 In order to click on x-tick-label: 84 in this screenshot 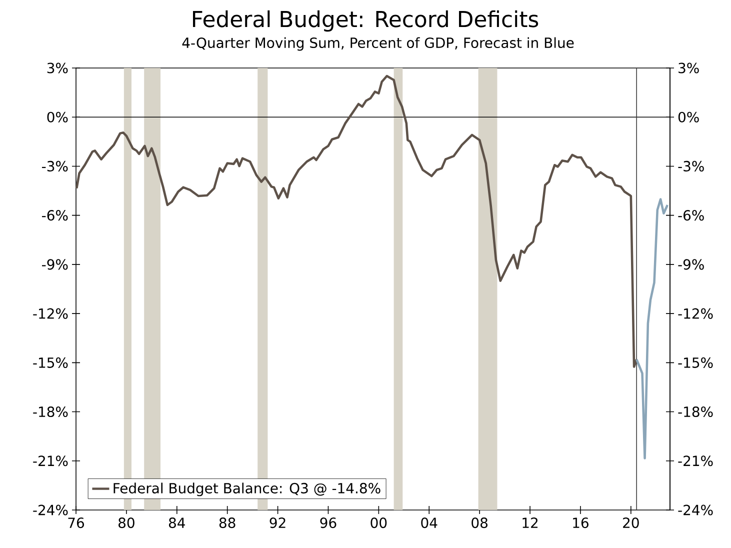, I will do `click(176, 523)`.